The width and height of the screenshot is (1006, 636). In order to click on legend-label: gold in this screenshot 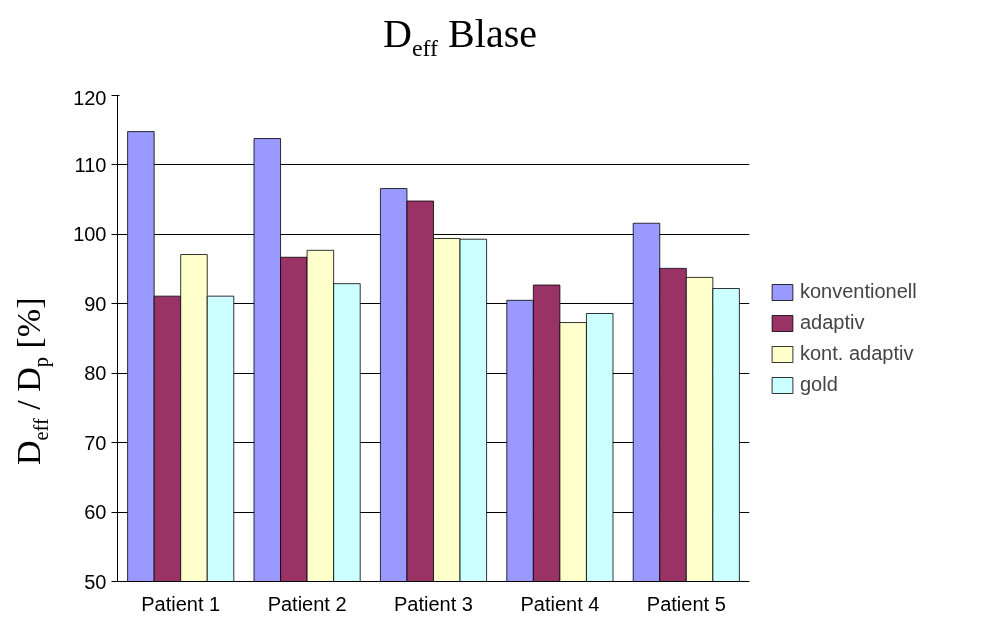, I will do `click(819, 384)`.